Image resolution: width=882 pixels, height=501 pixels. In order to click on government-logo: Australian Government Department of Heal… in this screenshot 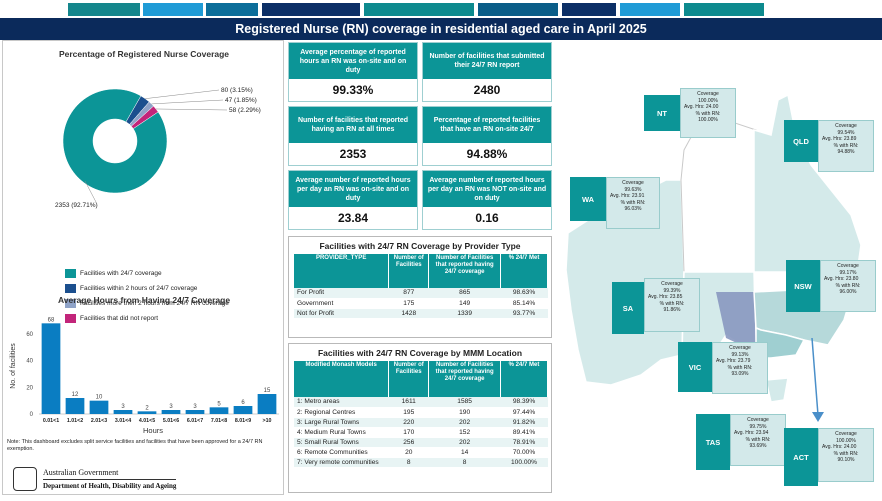, I will do `click(95, 479)`.